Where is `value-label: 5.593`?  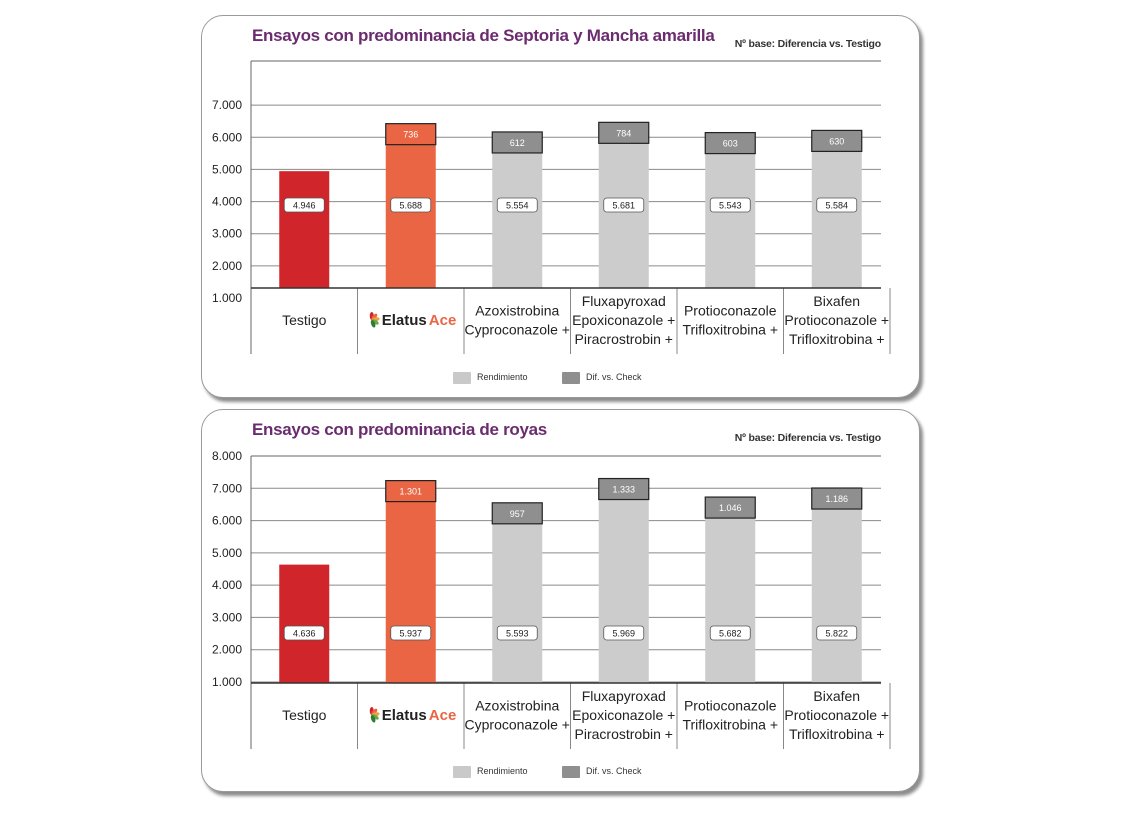 value-label: 5.593 is located at coordinates (517, 633).